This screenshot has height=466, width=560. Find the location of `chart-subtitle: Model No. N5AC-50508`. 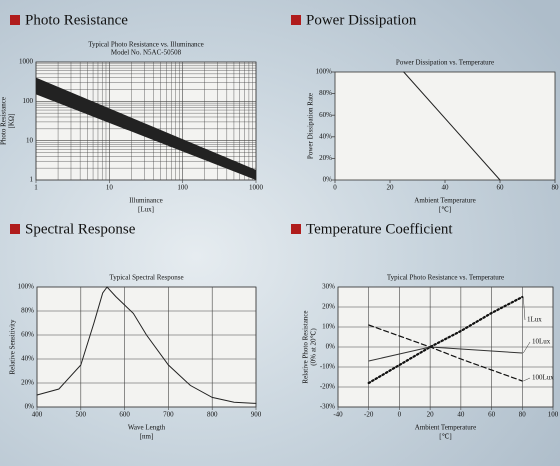

chart-subtitle: Model No. N5AC-50508 is located at coordinates (146, 53).